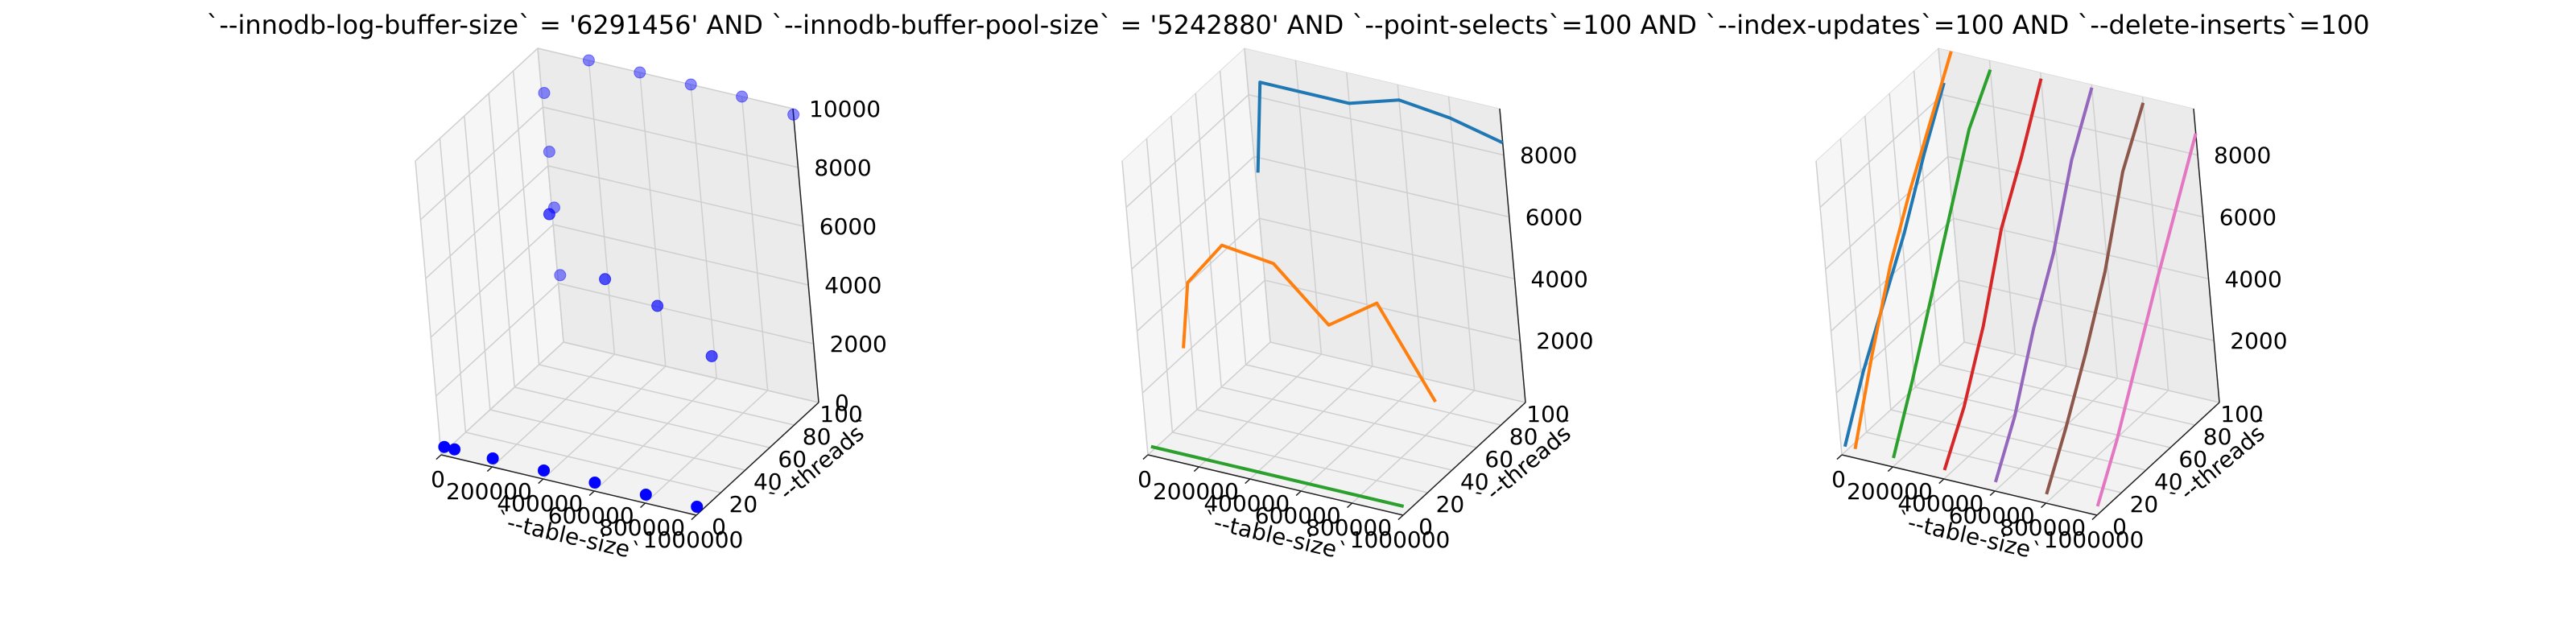  I want to click on z-tick-label: 10000, so click(845, 109).